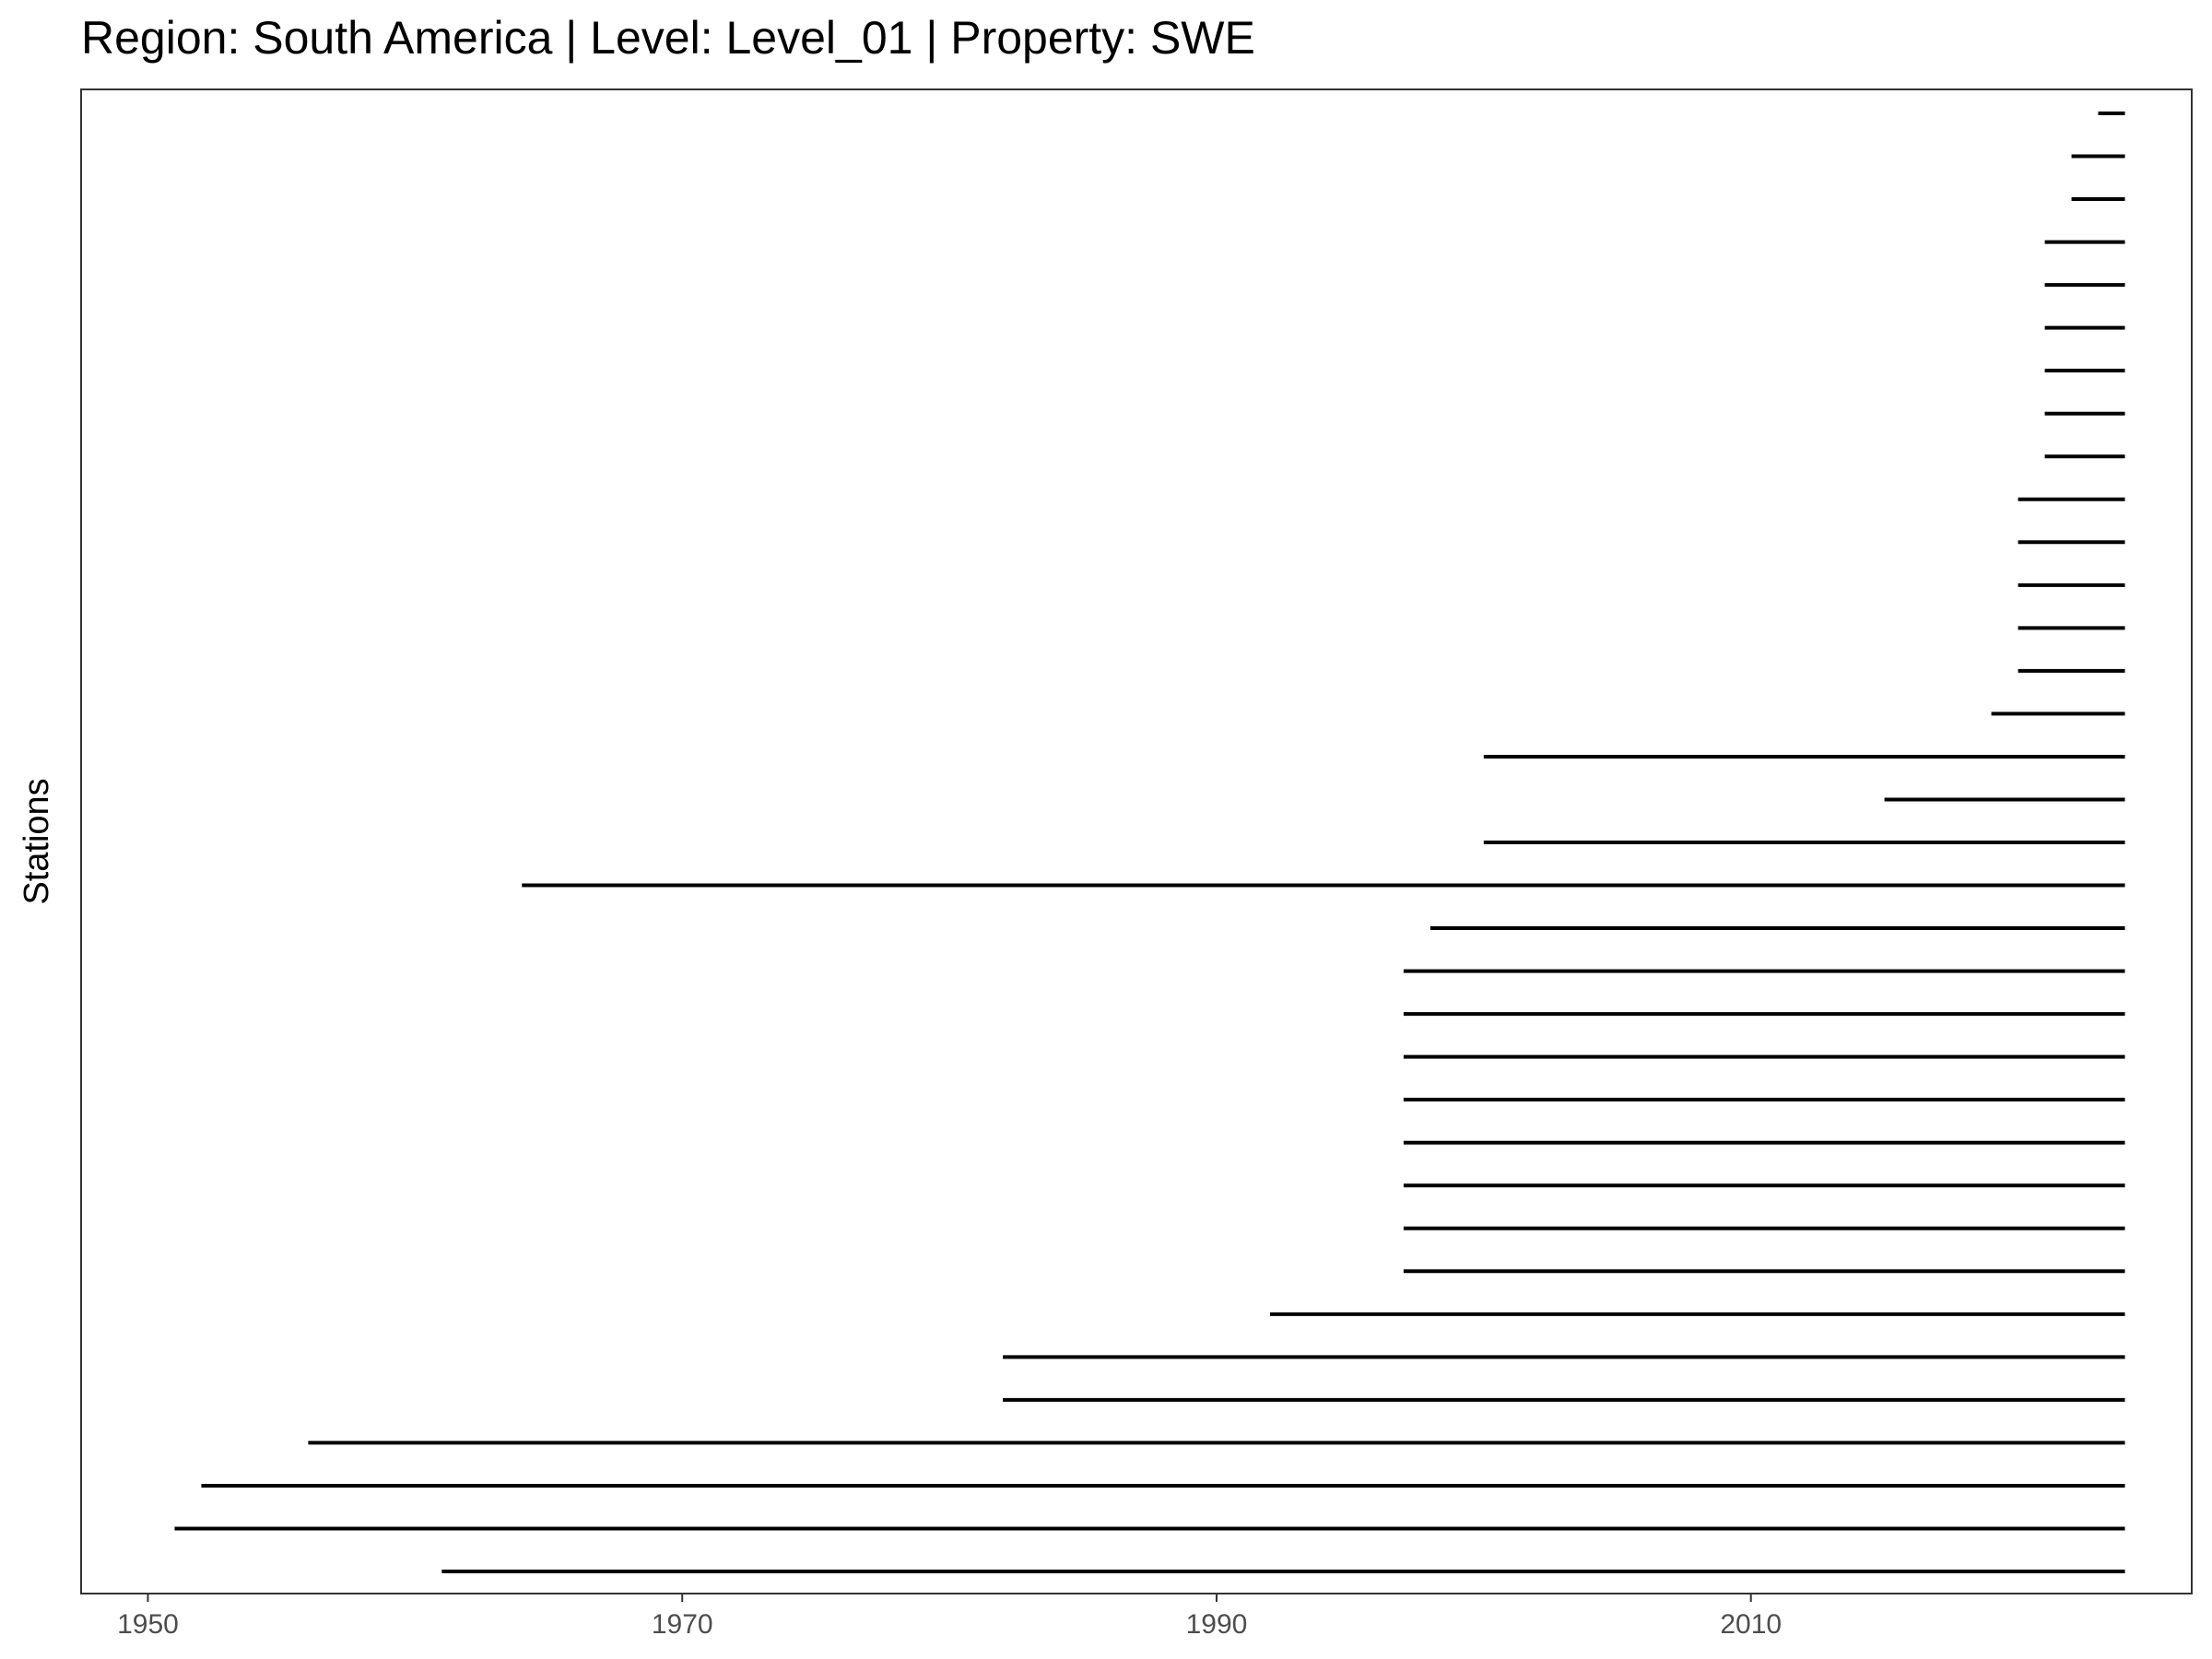 The image size is (2212, 1659). I want to click on x-tick-label: 1950, so click(148, 1624).